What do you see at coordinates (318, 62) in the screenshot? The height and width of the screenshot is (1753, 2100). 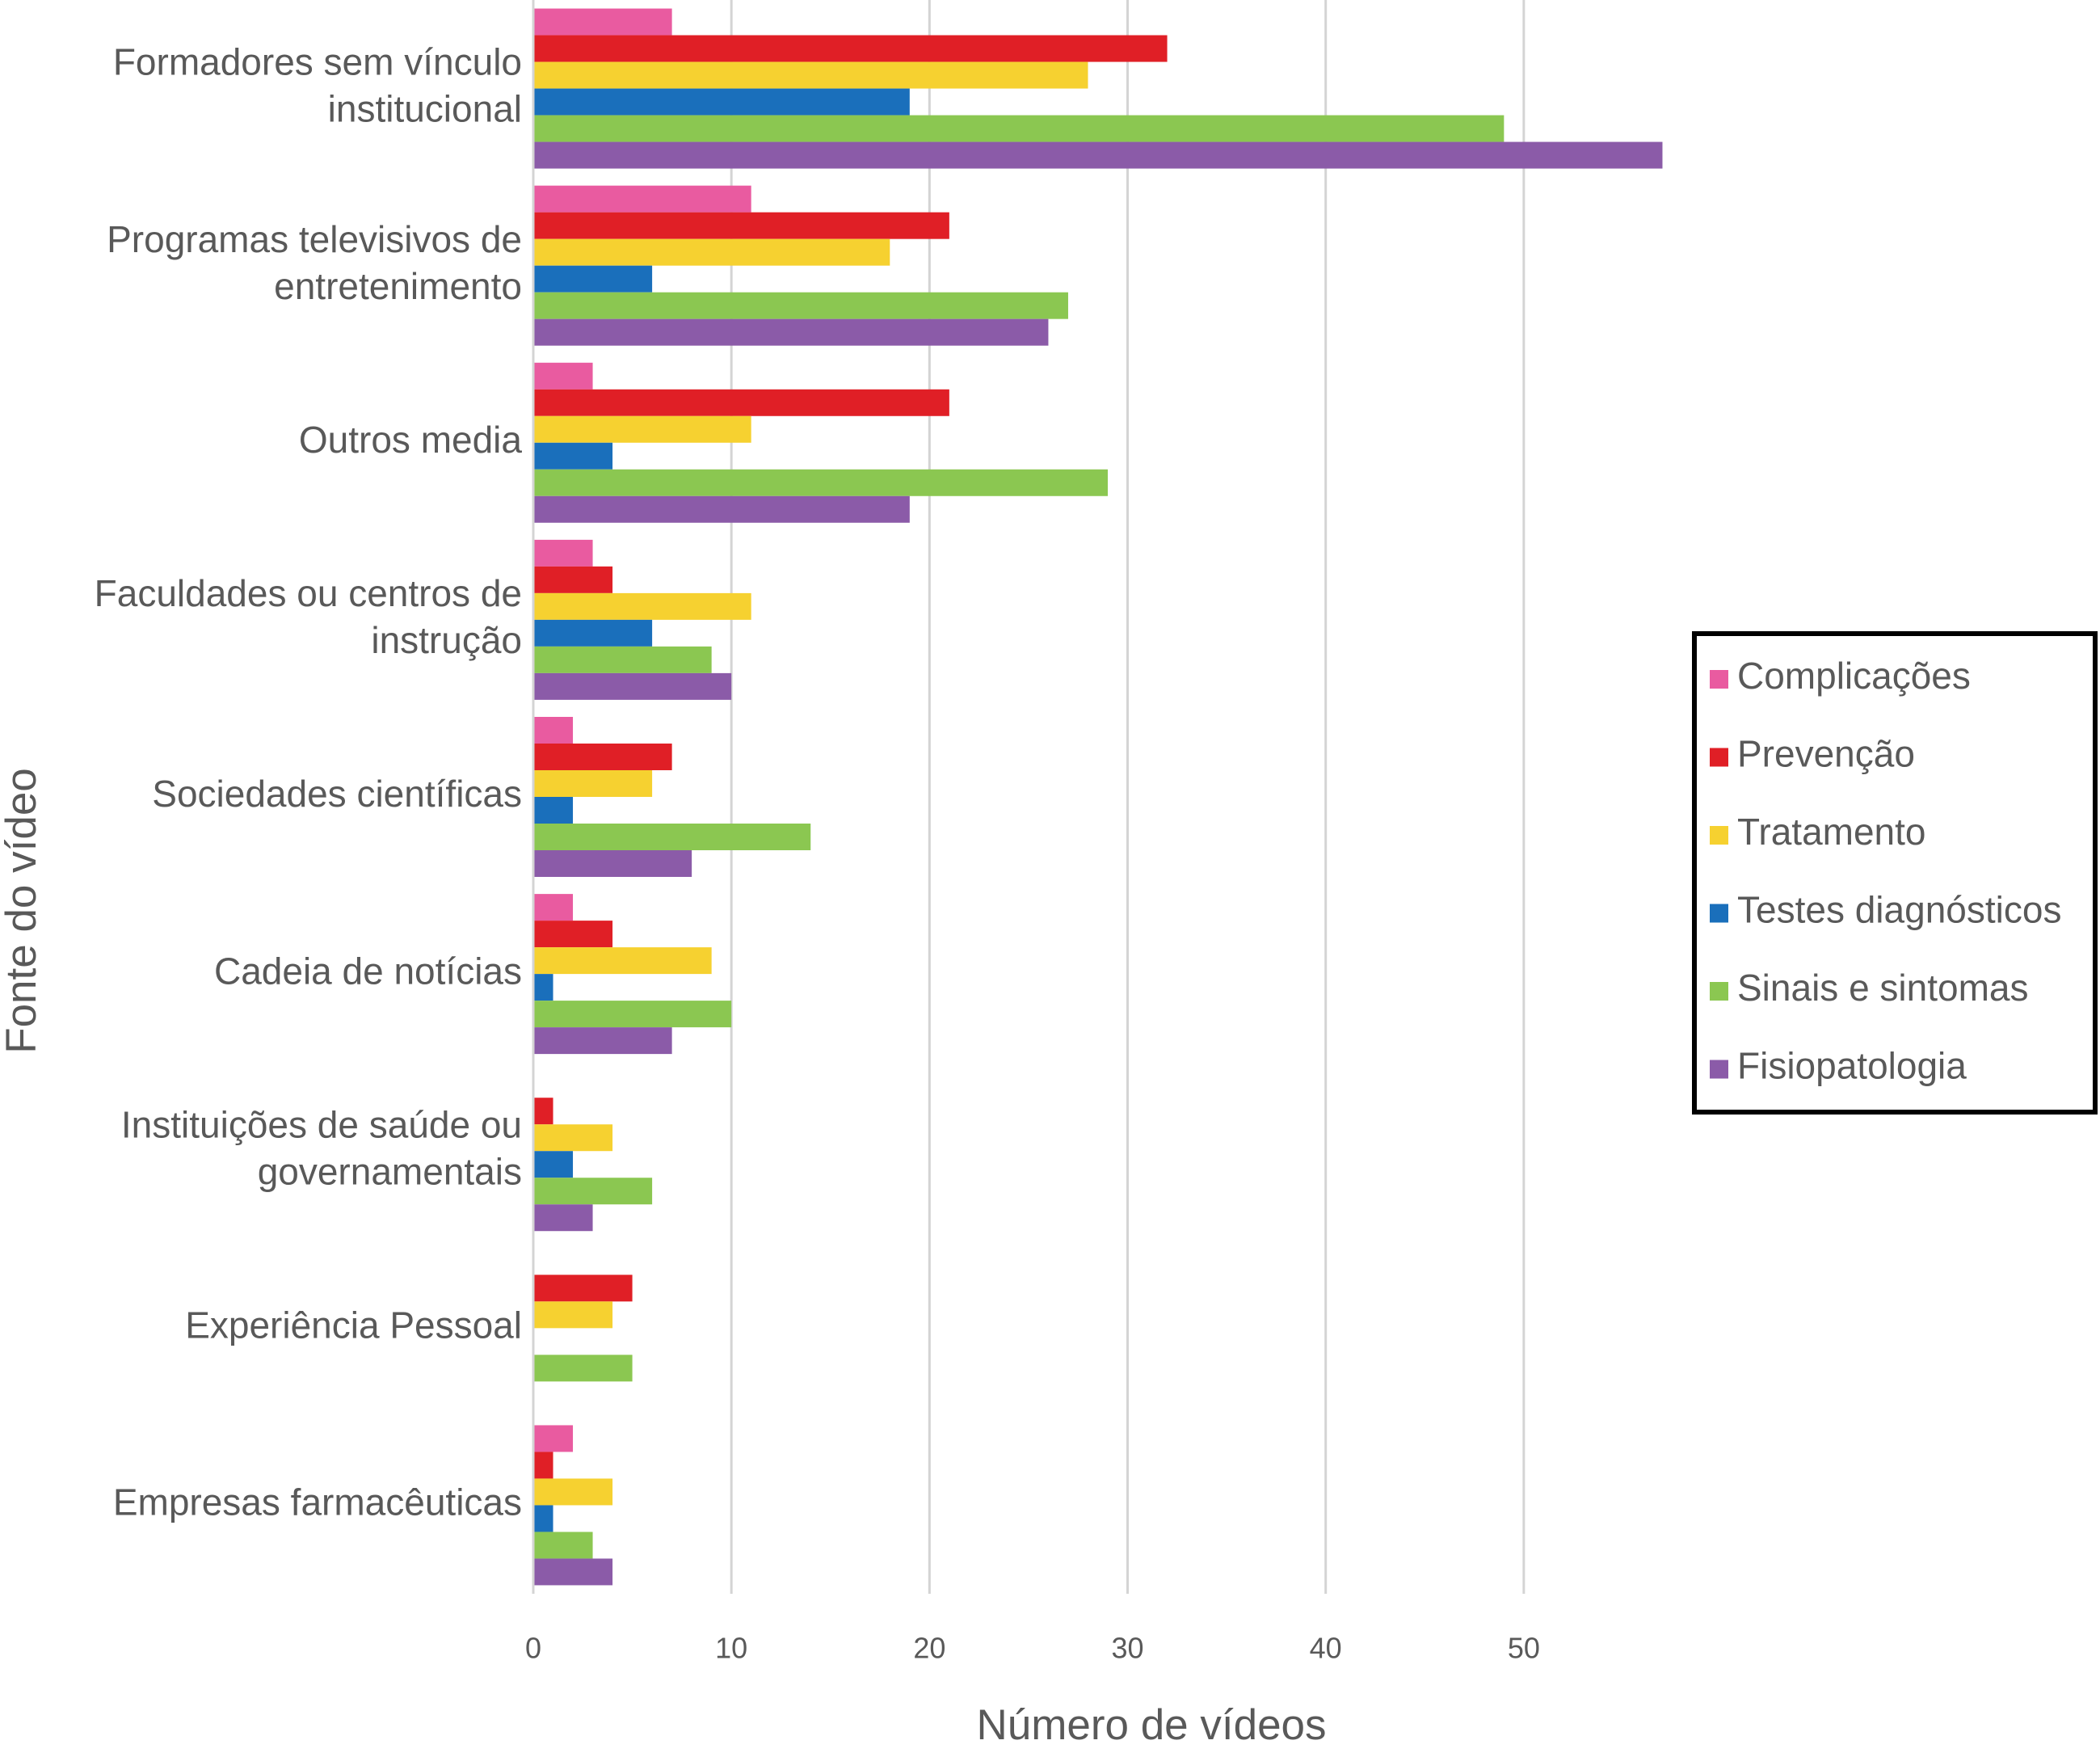 I see `y-tick-label: Formadores sem vínculo` at bounding box center [318, 62].